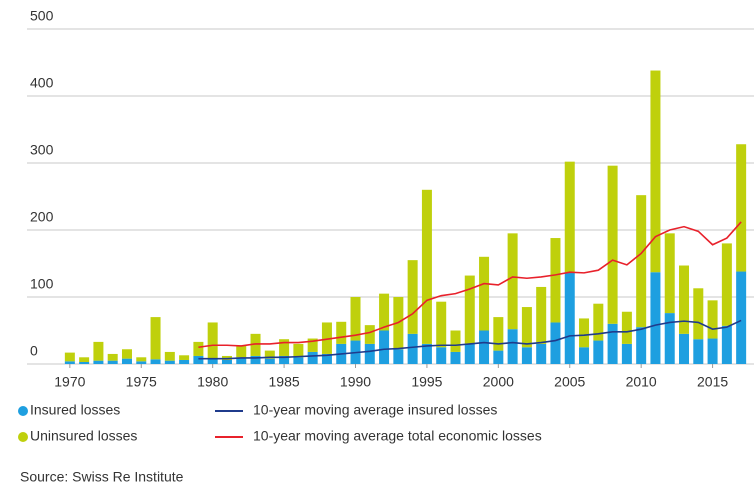  I want to click on x-tick-label: 2015, so click(712, 382).